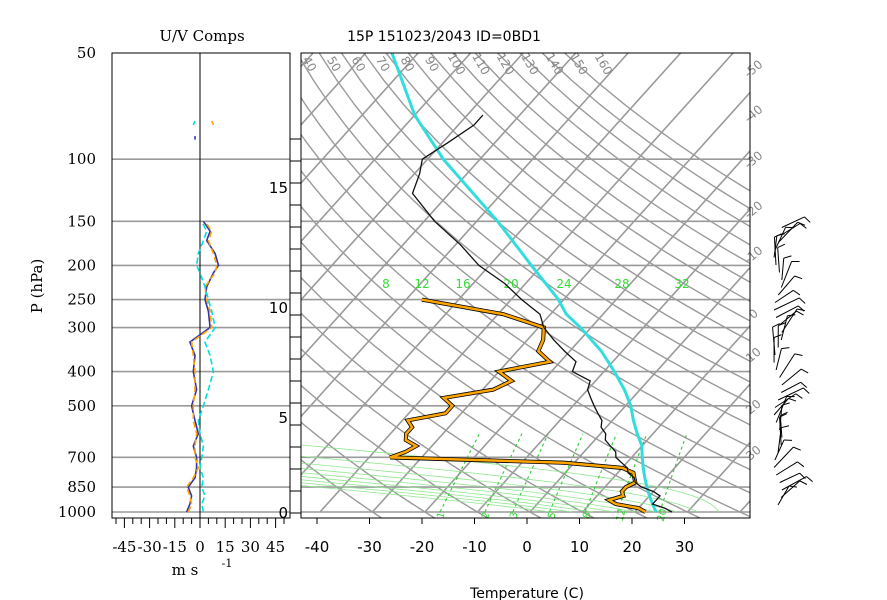  I want to click on wind-barbs, so click(792, 361).